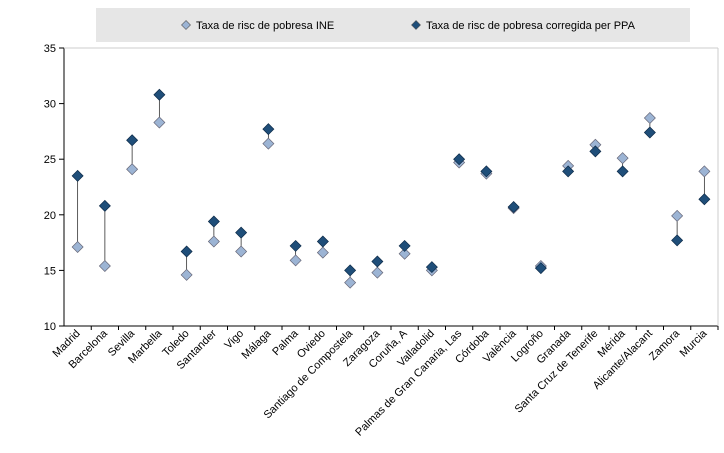 Image resolution: width=724 pixels, height=453 pixels. What do you see at coordinates (234, 340) in the screenshot?
I see `x-tick-label: Vigo` at bounding box center [234, 340].